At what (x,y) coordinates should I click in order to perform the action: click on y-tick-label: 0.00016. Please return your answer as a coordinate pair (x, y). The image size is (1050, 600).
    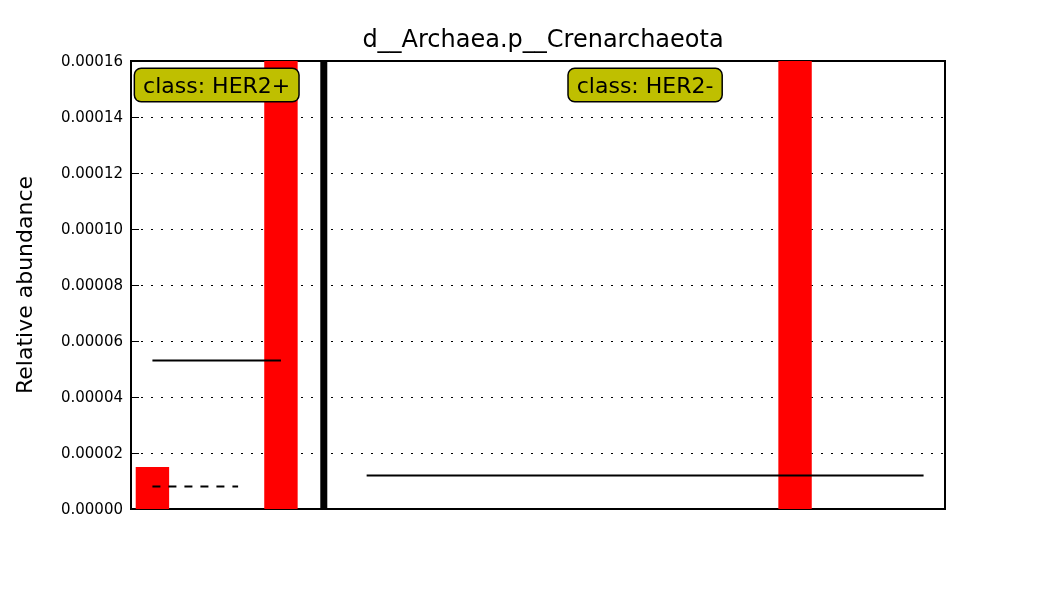
    Looking at the image, I should click on (91, 61).